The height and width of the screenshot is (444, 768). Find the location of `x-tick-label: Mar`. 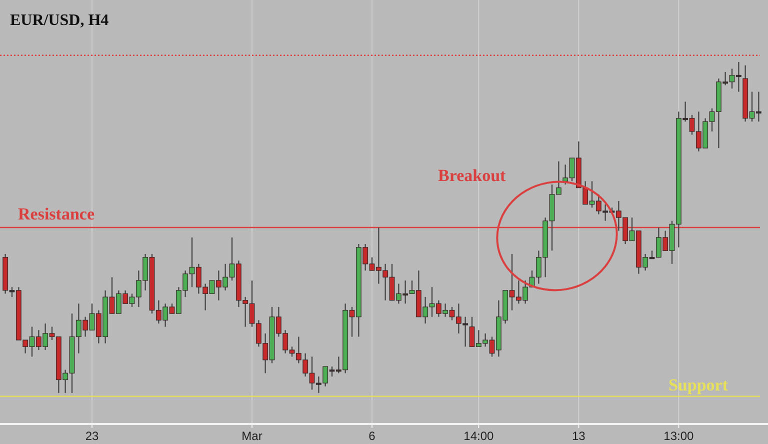

x-tick-label: Mar is located at coordinates (252, 436).